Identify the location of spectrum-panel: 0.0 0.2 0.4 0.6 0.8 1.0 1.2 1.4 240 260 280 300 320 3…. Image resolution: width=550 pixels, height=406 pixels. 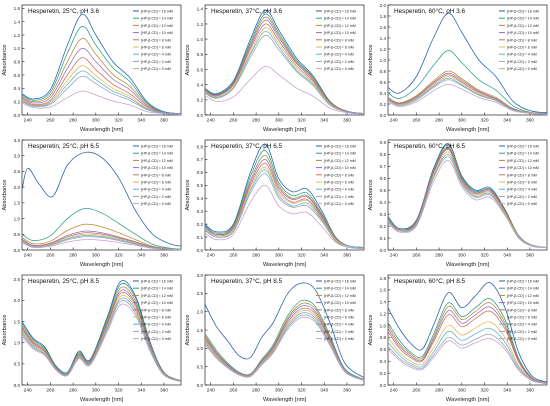
(274, 67).